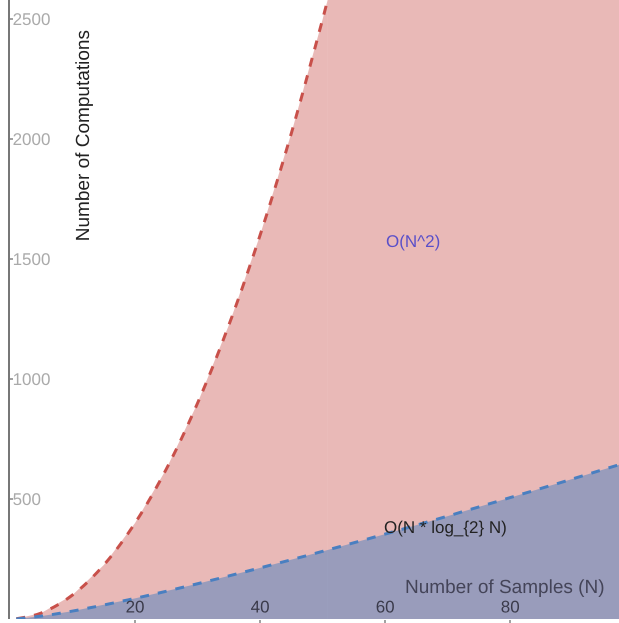  Describe the element at coordinates (445, 527) in the screenshot. I see `annotation: O(N * log_{2} N)` at that location.